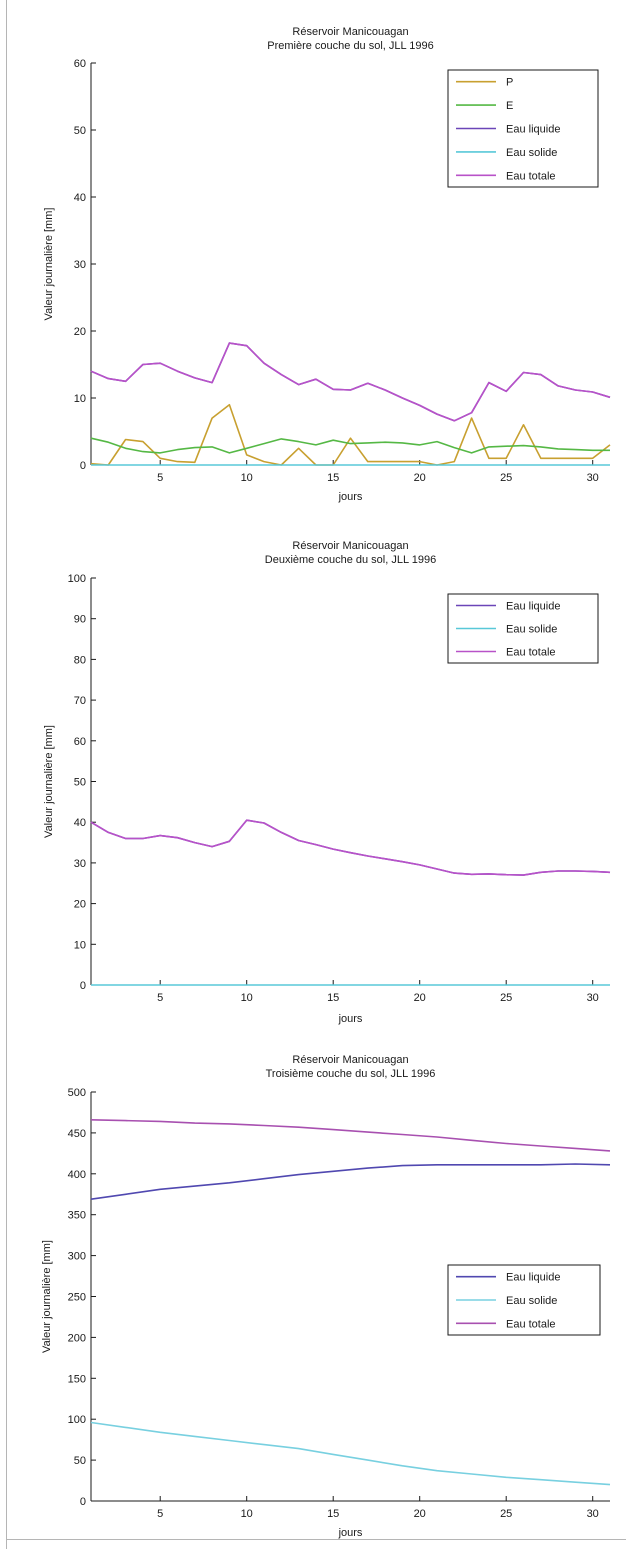 The width and height of the screenshot is (626, 1549). Describe the element at coordinates (77, 1338) in the screenshot. I see `y-tick-label: 200` at that location.